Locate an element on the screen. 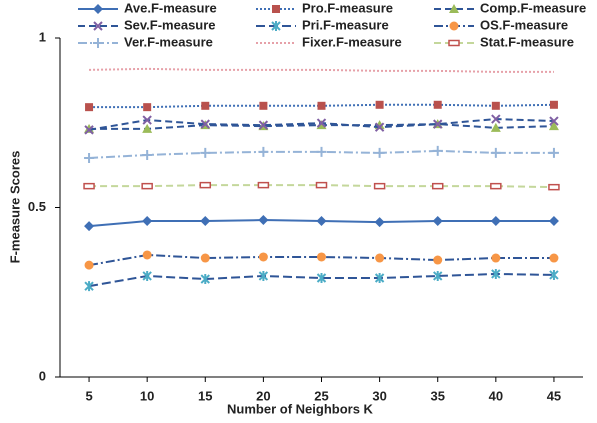  legend-label: Sev.F-measure is located at coordinates (170, 24).